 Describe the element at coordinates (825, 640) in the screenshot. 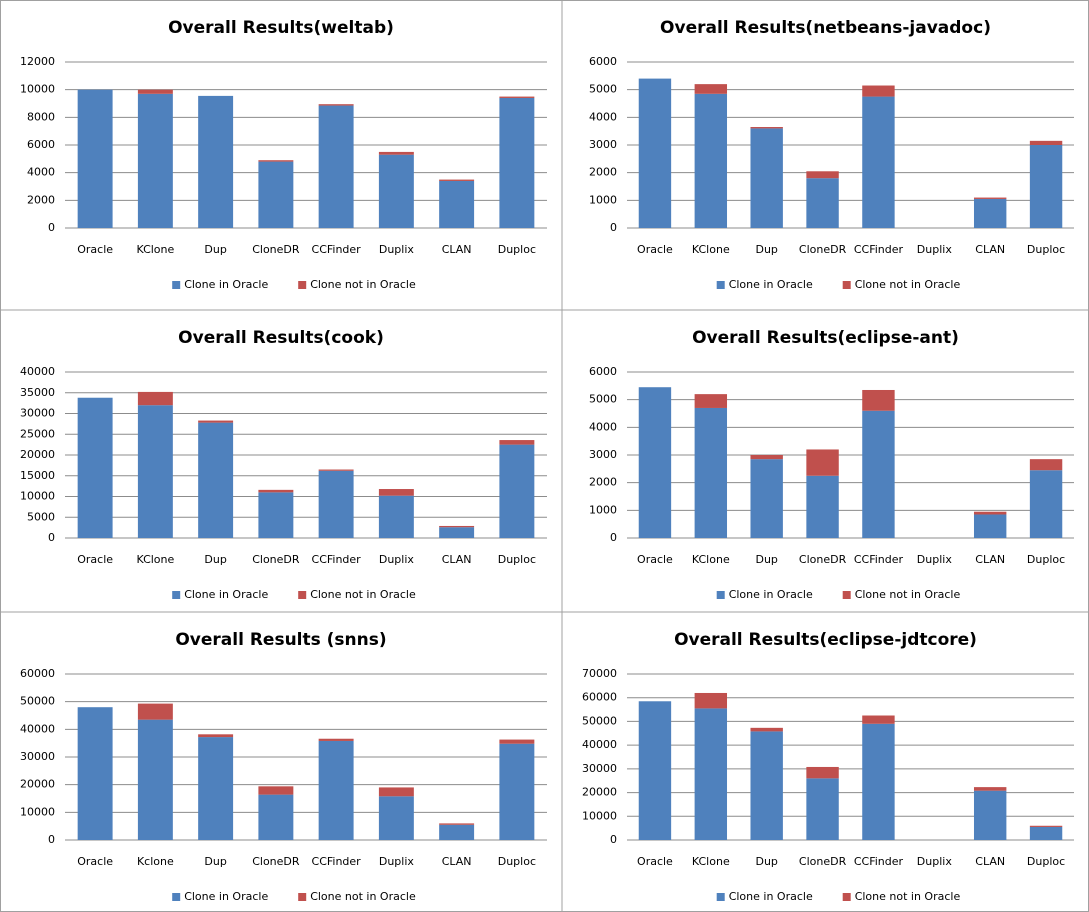

I see `chart-title: Overall Results(eclipse-jdtcore)` at that location.